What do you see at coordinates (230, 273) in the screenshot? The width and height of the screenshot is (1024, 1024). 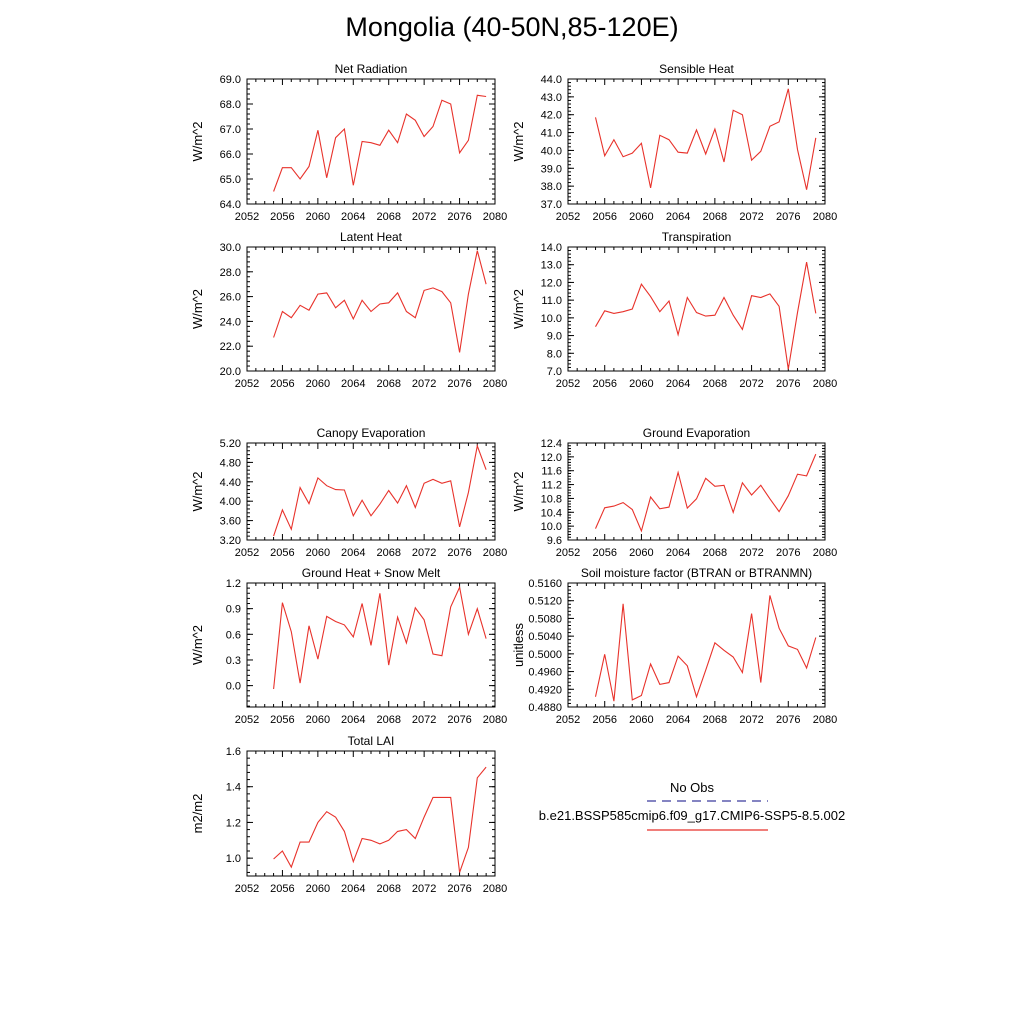 I see `y-tick-label: 28.0` at bounding box center [230, 273].